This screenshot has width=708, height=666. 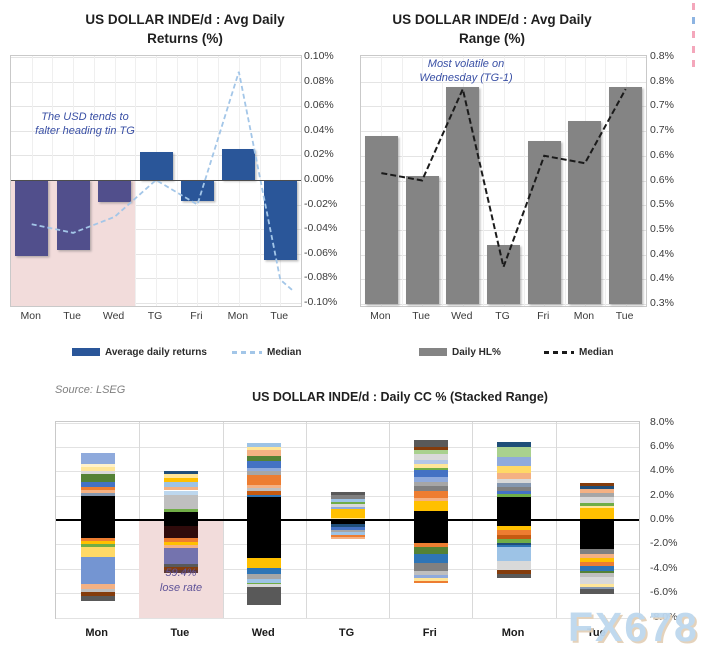 I want to click on returns-legend-median-swatch, so click(x=247, y=352).